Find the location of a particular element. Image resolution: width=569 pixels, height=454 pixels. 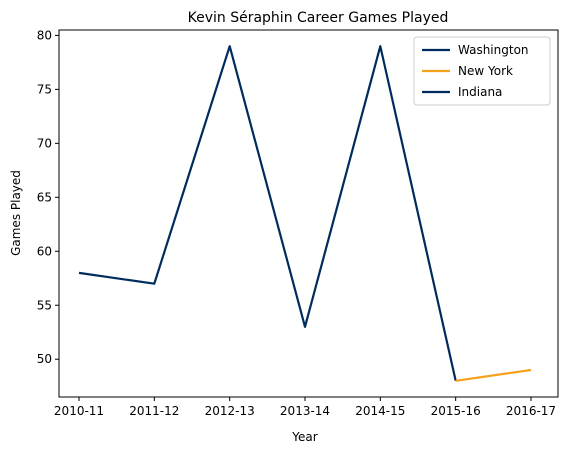

y-axis: 50 55 60 65 70 75 80 is located at coordinates (48, 197).